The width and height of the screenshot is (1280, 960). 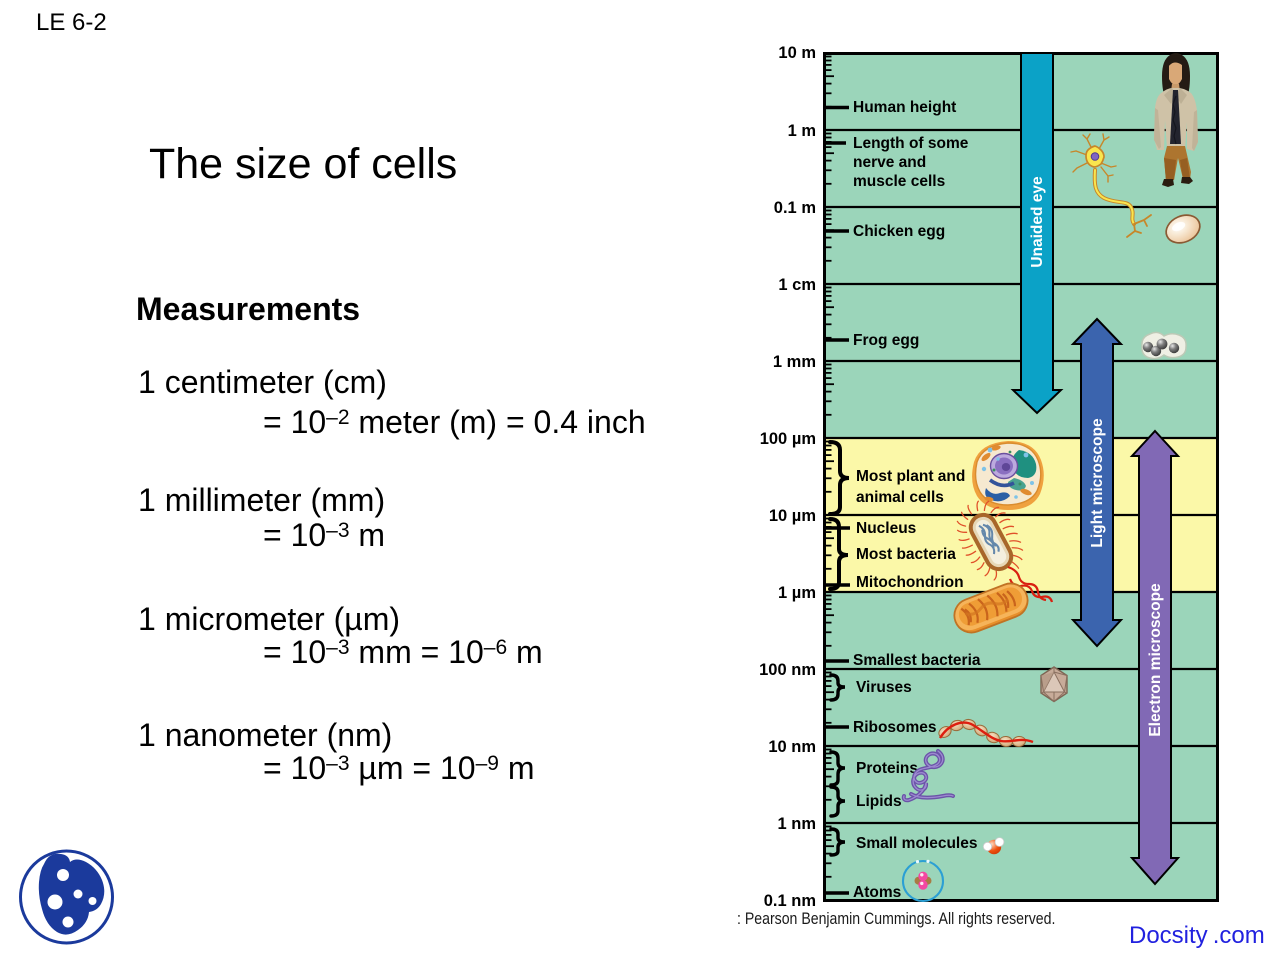 I want to click on svg-text: 1 mm, so click(x=794, y=362).